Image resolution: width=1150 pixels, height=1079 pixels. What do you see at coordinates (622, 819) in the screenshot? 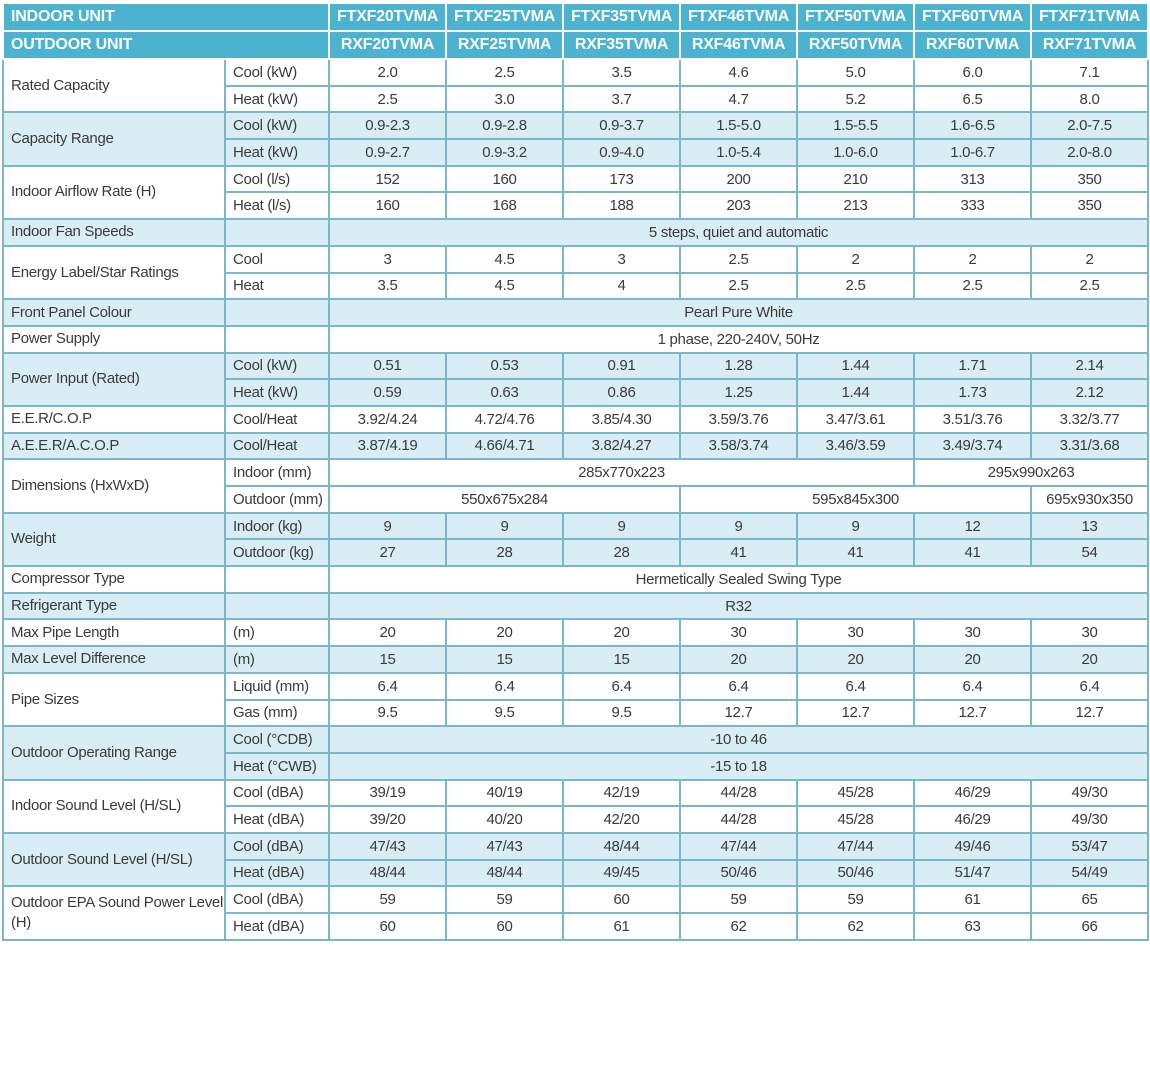
I see `spec-value: 42/20` at bounding box center [622, 819].